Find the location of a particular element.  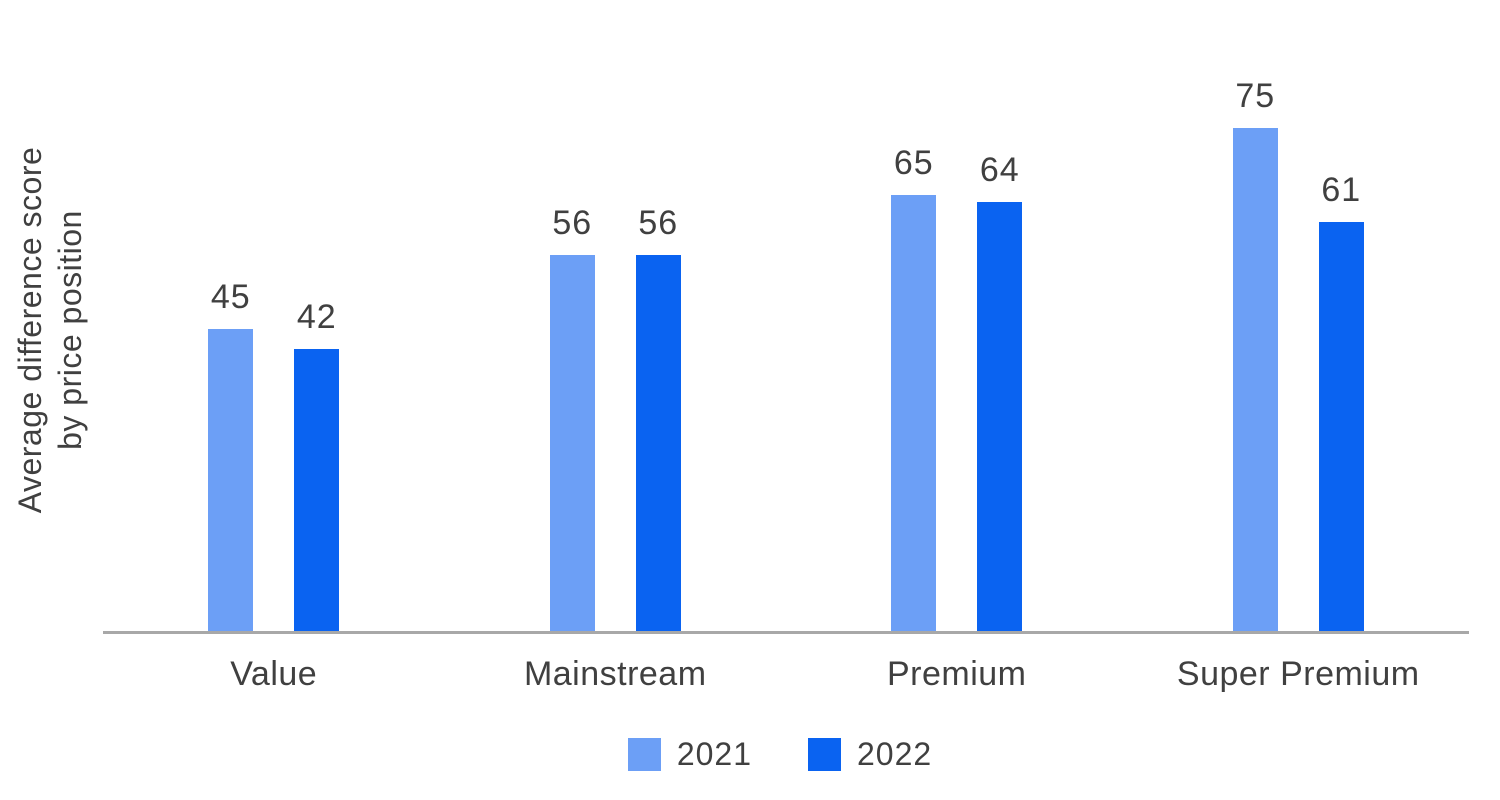

bar-wrap-2021-super-premium: 75 is located at coordinates (1255, 354).